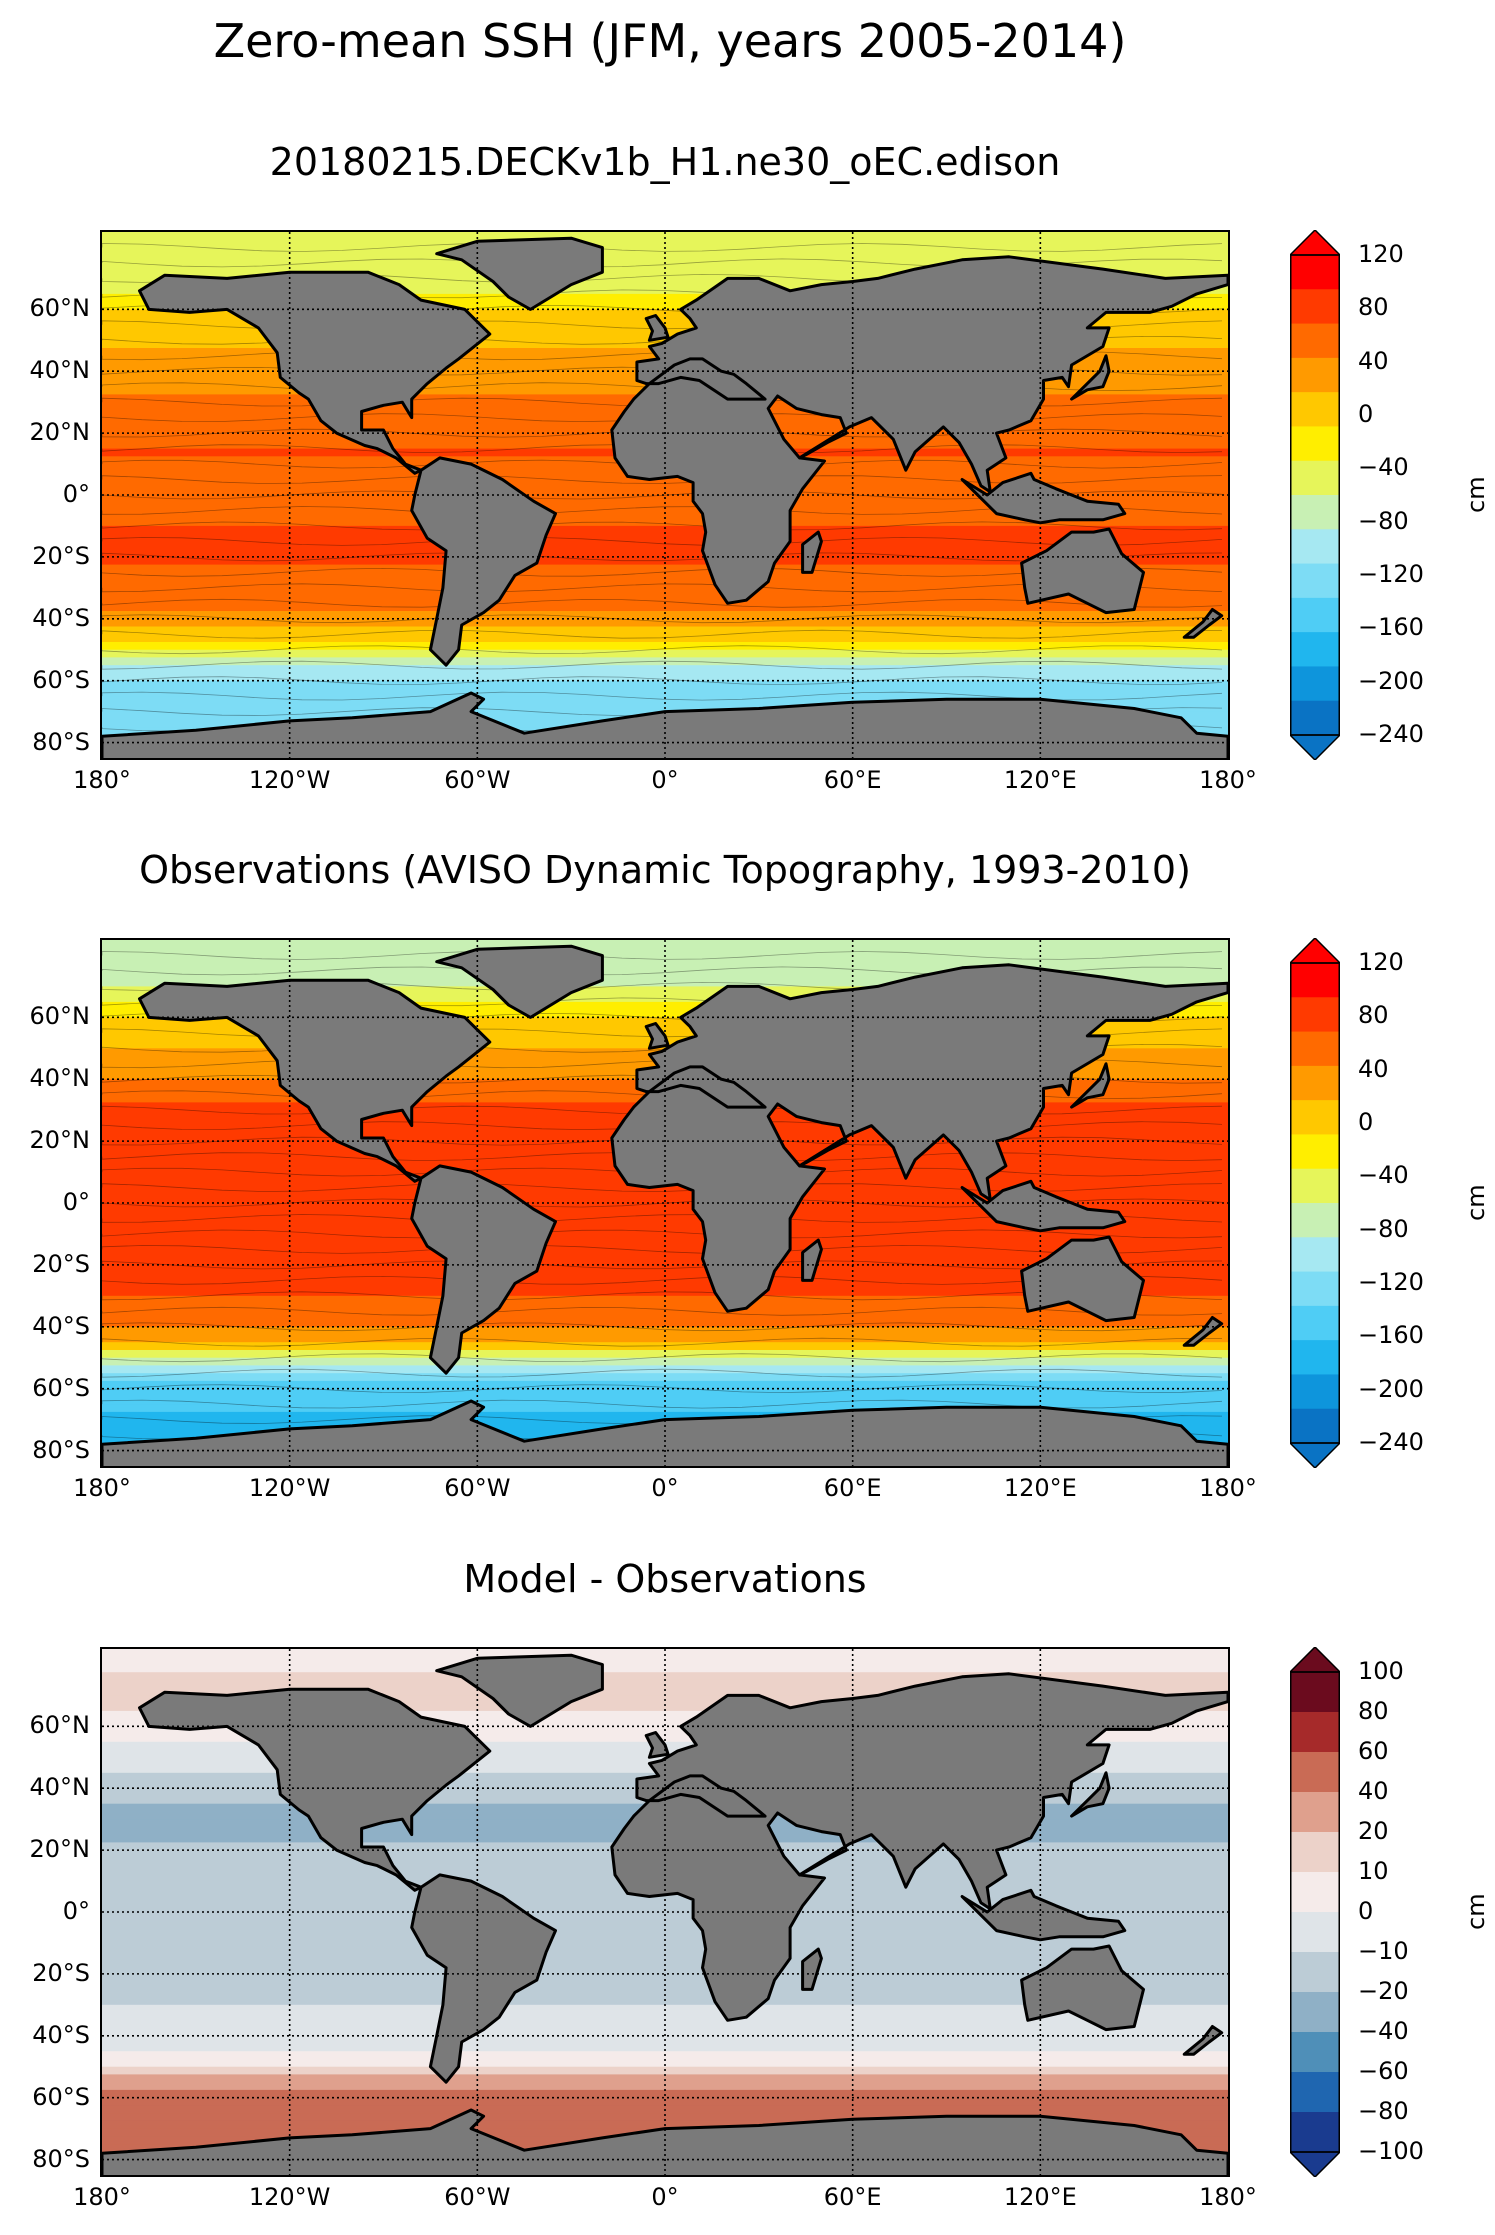 This screenshot has width=1495, height=2235. Describe the element at coordinates (1040, 2197) in the screenshot. I see `x-tick-label: 120°E` at that location.